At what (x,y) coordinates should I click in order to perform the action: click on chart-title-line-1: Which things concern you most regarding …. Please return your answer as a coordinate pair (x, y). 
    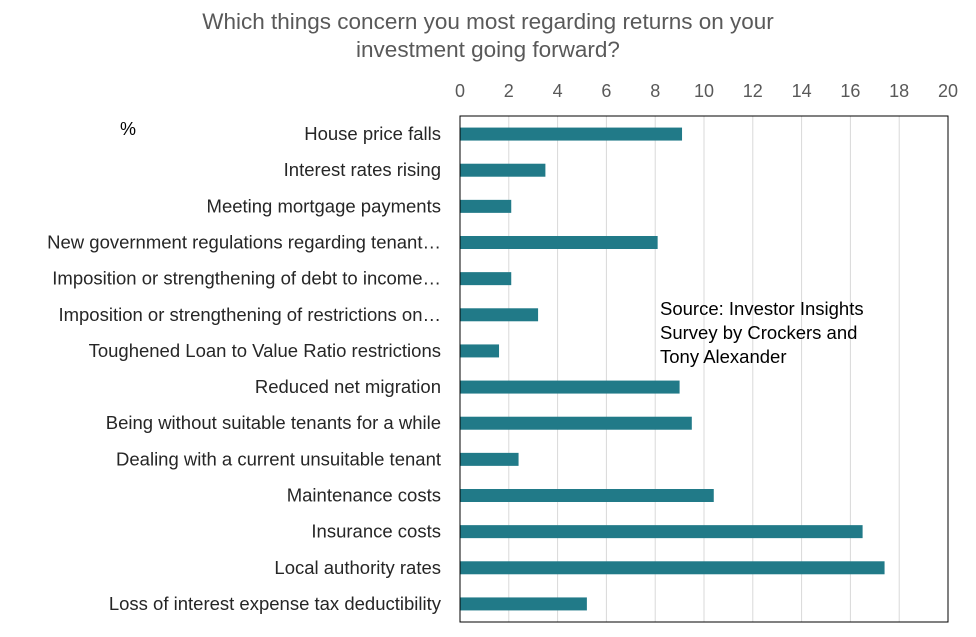
    Looking at the image, I should click on (488, 21).